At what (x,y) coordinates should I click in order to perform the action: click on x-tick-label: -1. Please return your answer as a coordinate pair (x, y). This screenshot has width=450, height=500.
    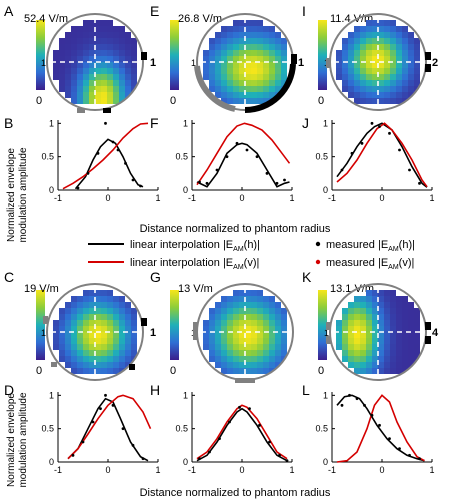
    Looking at the image, I should click on (58, 198).